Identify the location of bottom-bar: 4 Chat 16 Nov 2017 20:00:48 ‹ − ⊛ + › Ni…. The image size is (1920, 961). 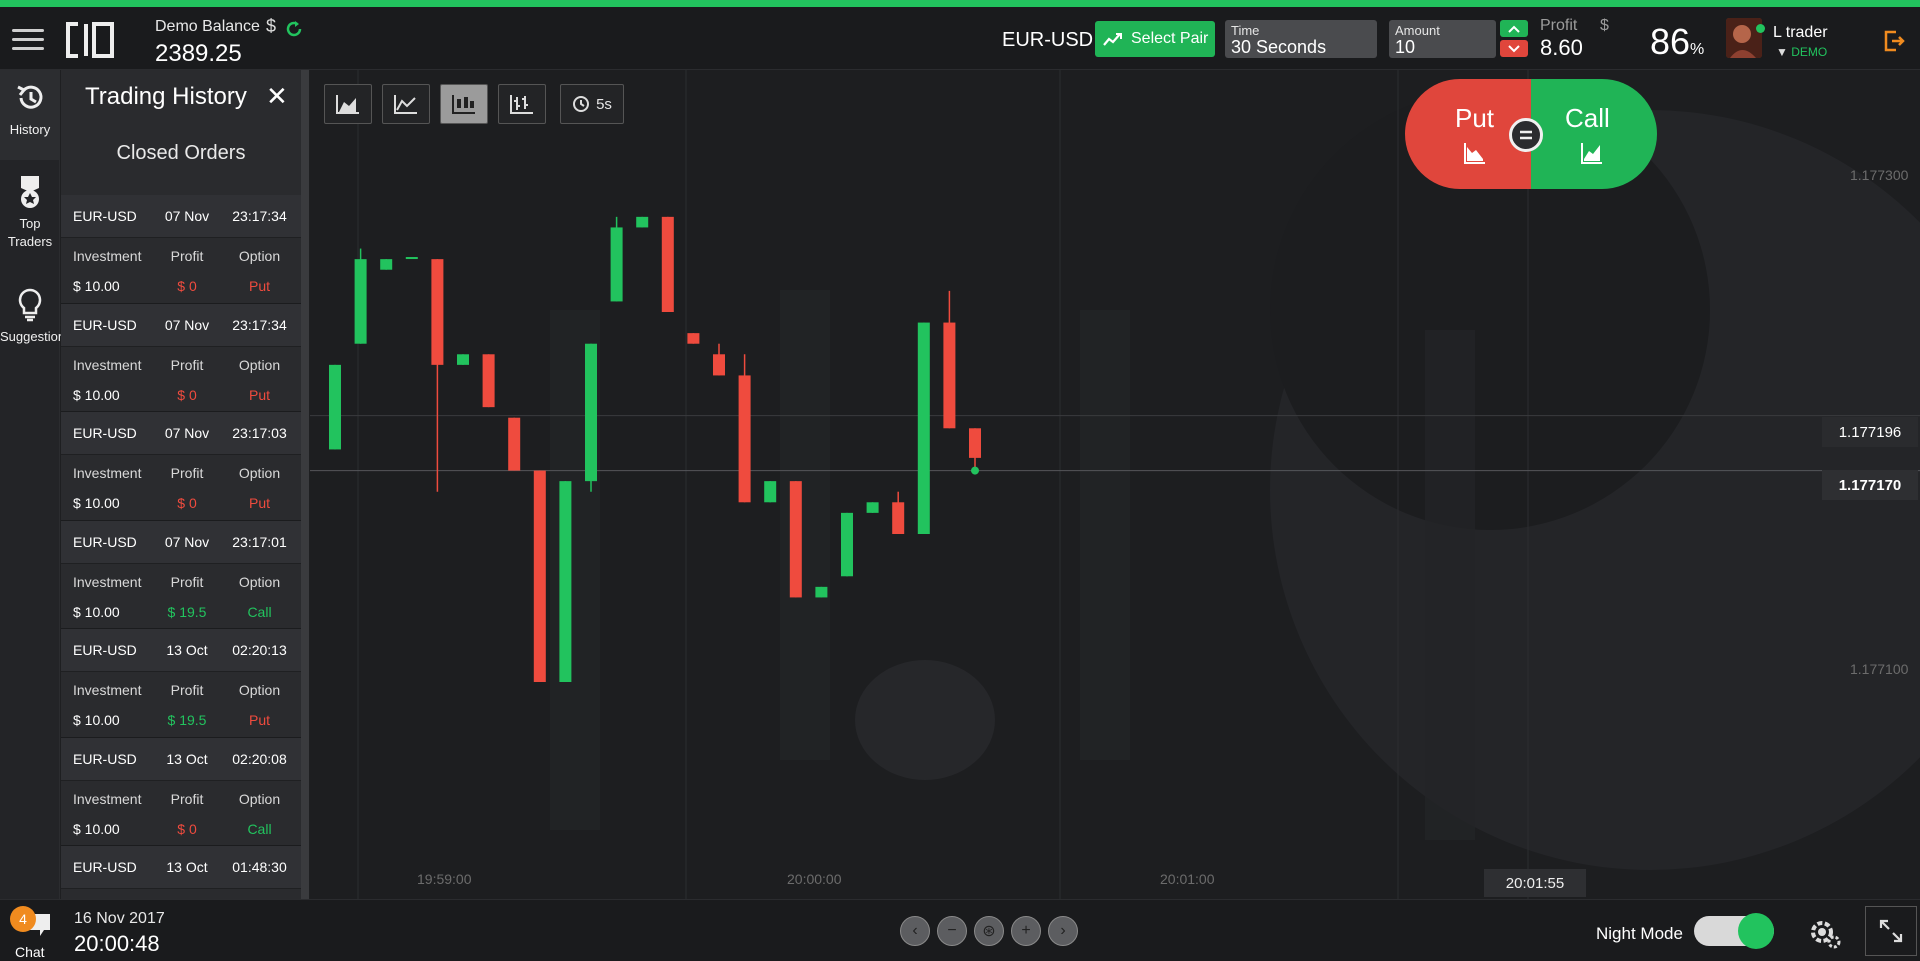
(960, 930).